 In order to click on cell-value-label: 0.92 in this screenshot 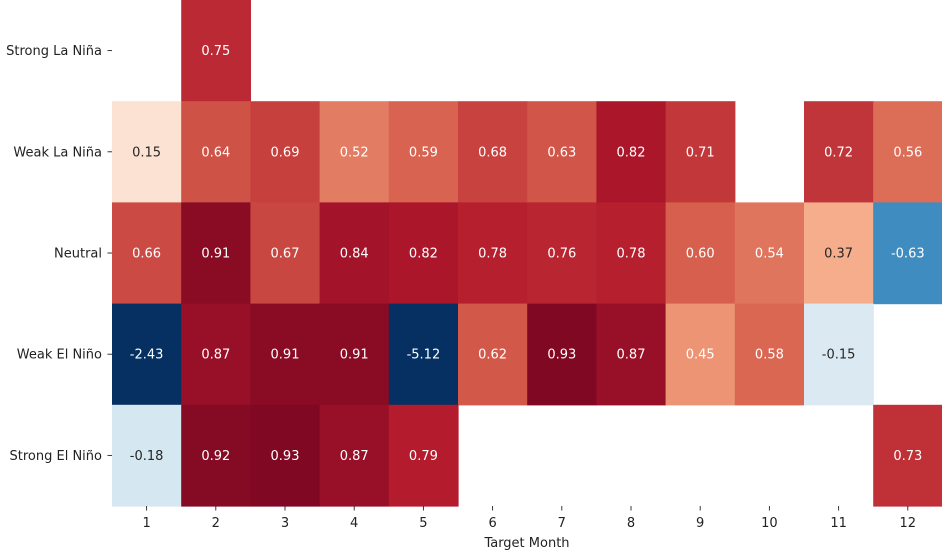, I will do `click(215, 456)`.